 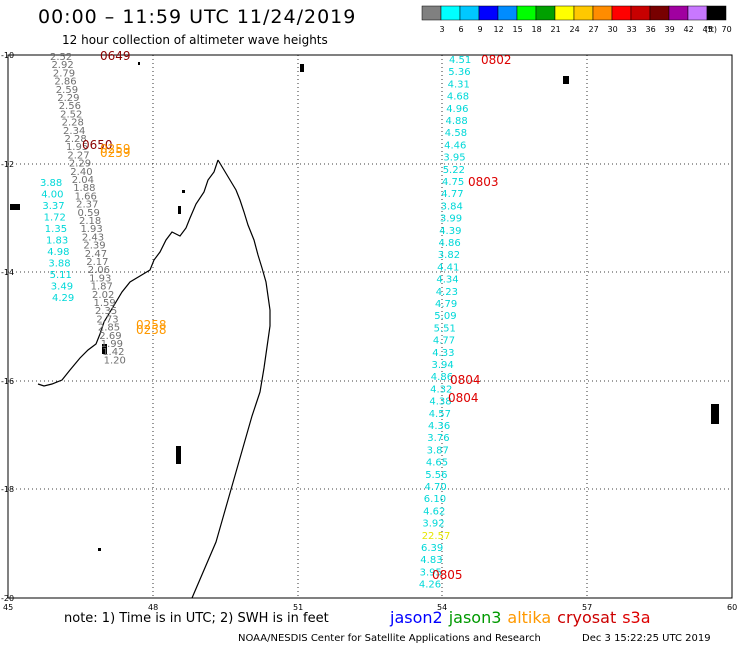 What do you see at coordinates (58, 252) in the screenshot?
I see `wave-height-label: 4.98` at bounding box center [58, 252].